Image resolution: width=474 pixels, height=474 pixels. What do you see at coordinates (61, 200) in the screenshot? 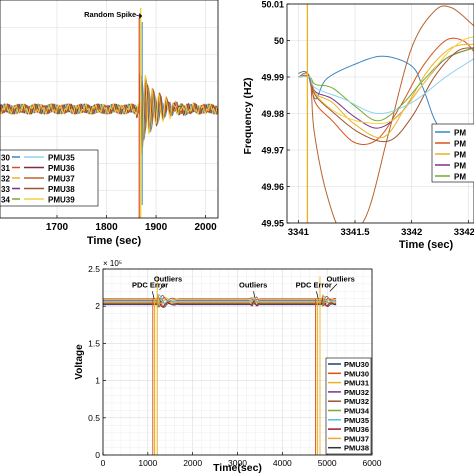
I see `panel-a-legend-label-9: PMU39` at bounding box center [61, 200].